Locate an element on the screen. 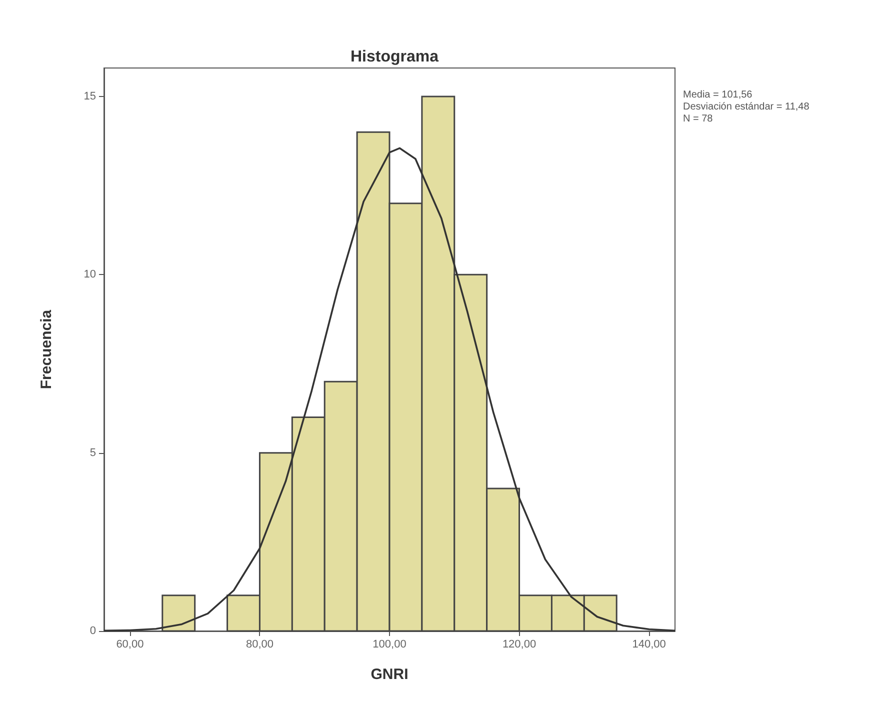  y-axis-title: Frecuencia is located at coordinates (46, 349).